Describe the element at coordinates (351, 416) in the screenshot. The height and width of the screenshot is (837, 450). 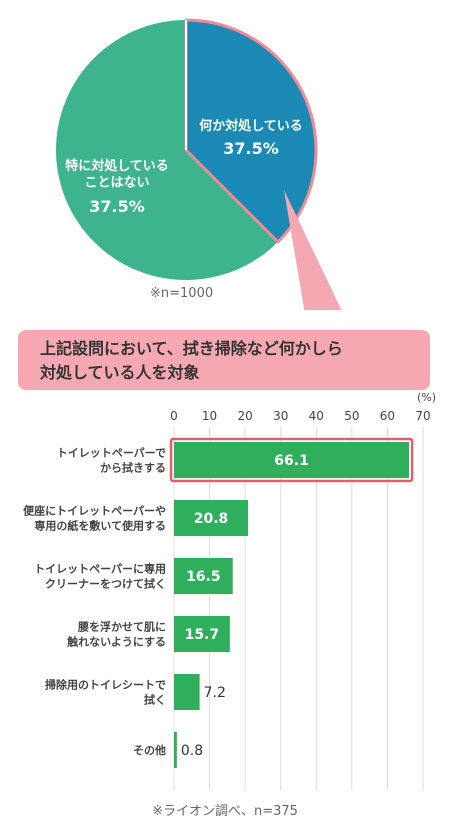
I see `x-tick-label: 50` at that location.